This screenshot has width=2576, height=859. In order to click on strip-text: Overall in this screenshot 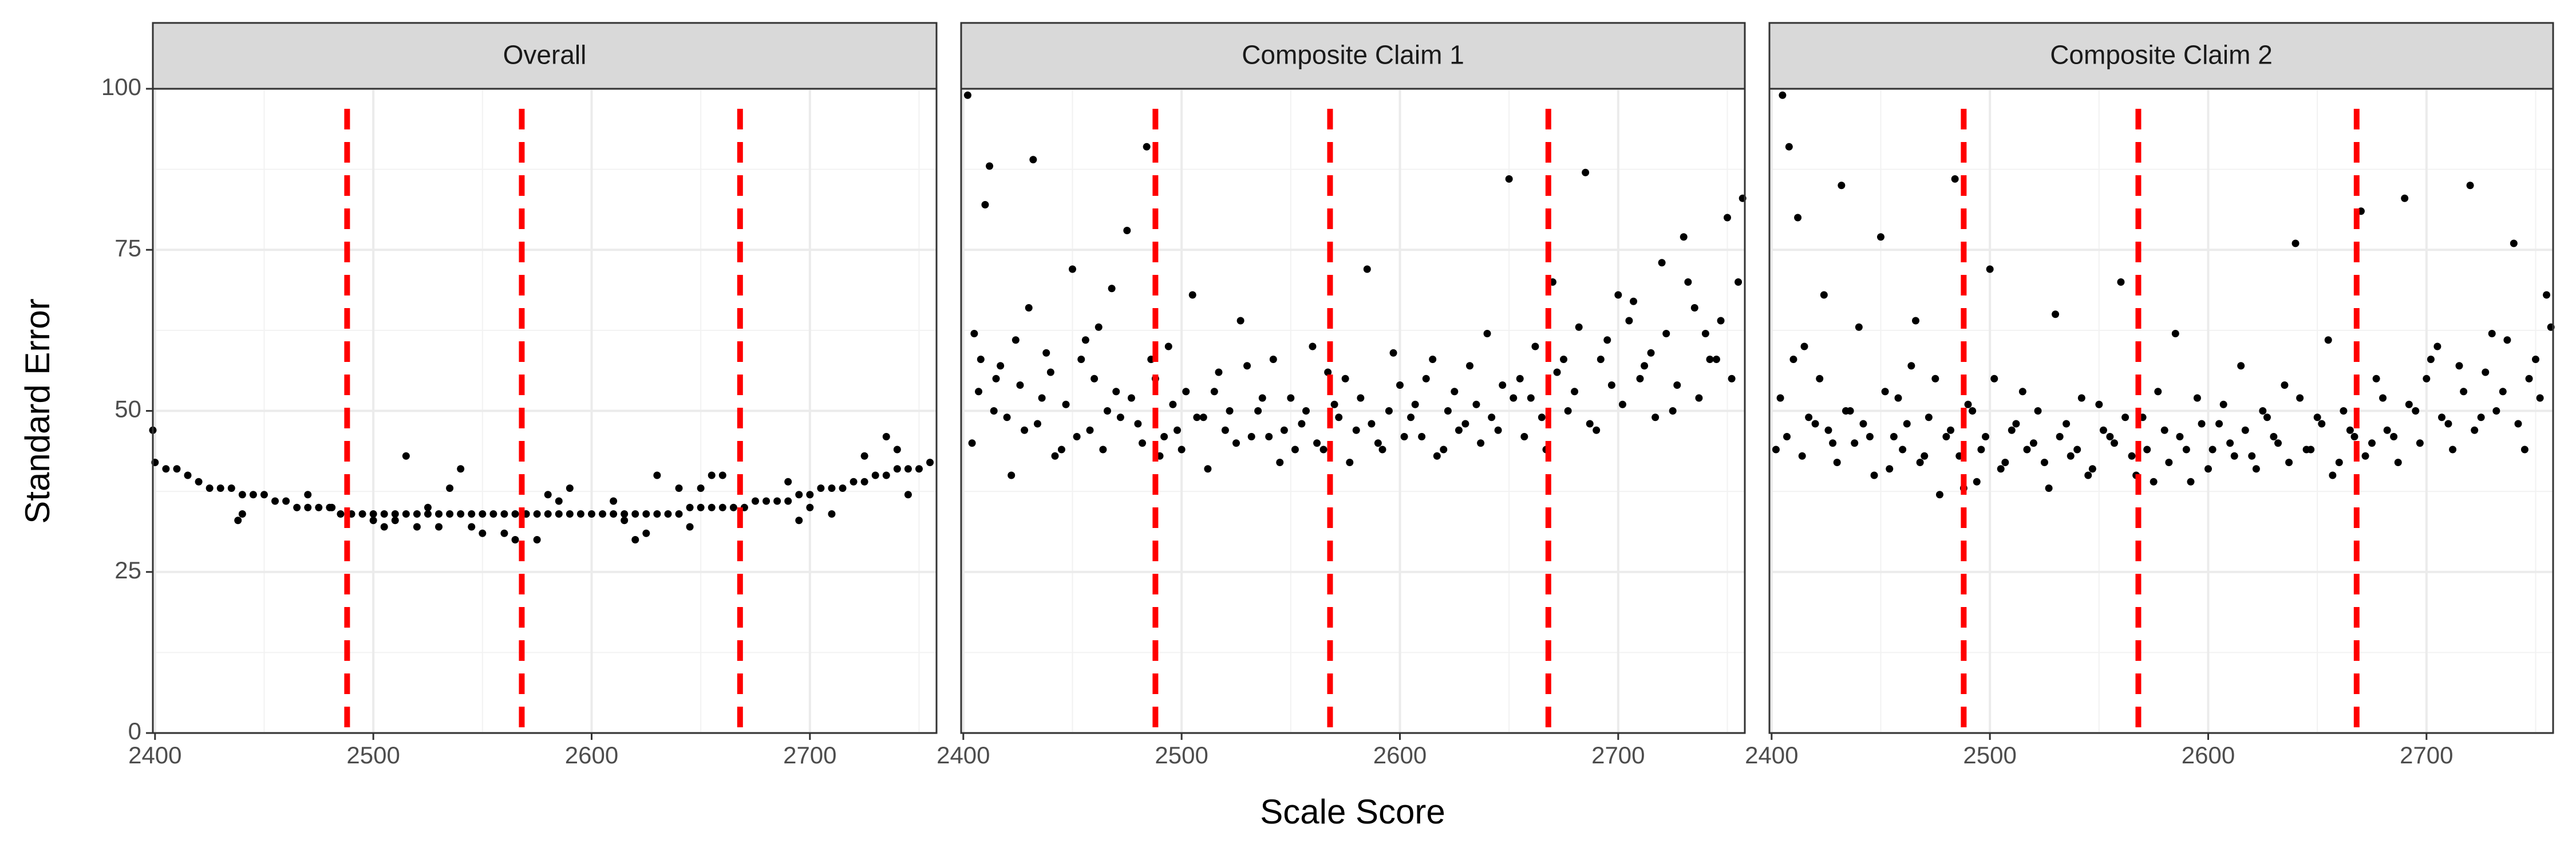, I will do `click(545, 55)`.